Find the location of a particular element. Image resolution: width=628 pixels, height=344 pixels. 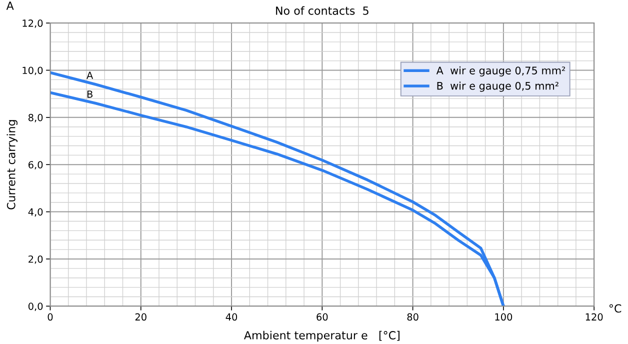

y-tick-label: 2,0 is located at coordinates (35, 259).